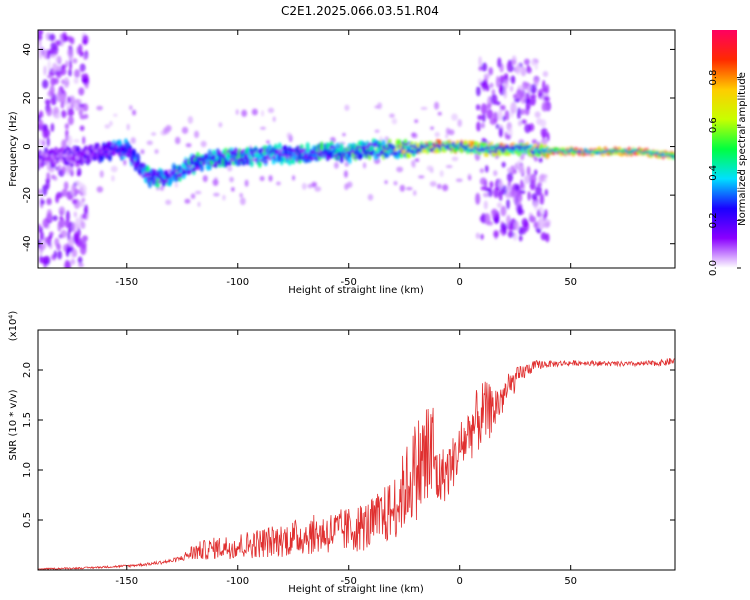  Describe the element at coordinates (237, 581) in the screenshot. I see `snr-x-tick-label: -100` at that location.